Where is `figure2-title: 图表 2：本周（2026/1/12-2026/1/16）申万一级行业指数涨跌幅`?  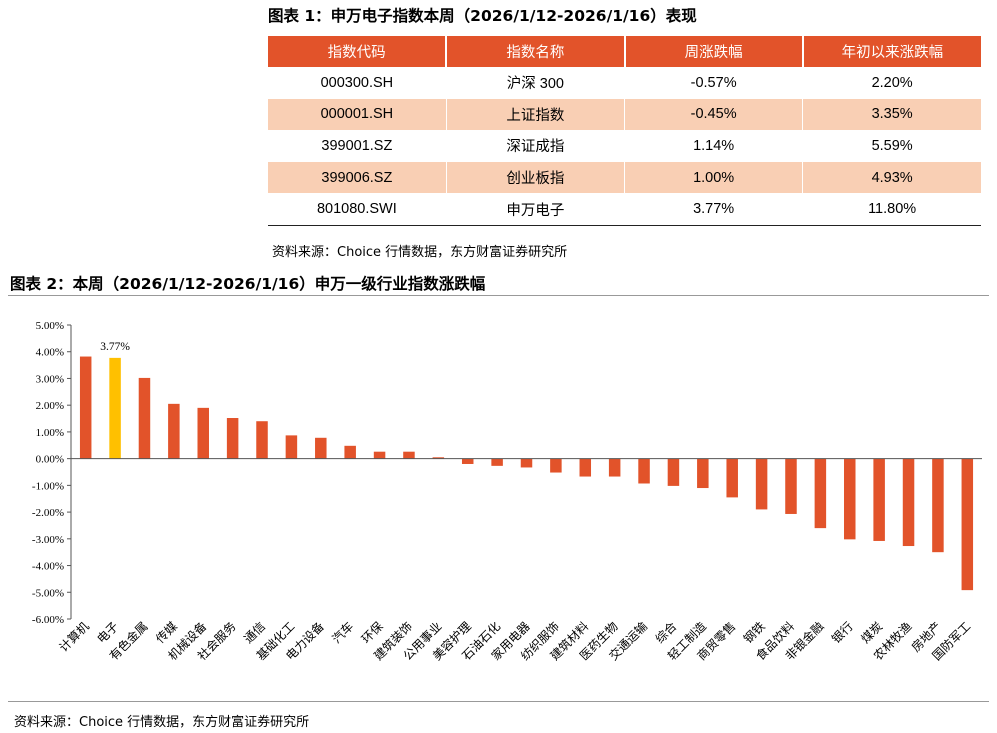
figure2-title: 图表 2：本周（2026/1/12-2026/1/16）申万一级行业指数涨跌幅 is located at coordinates (248, 284).